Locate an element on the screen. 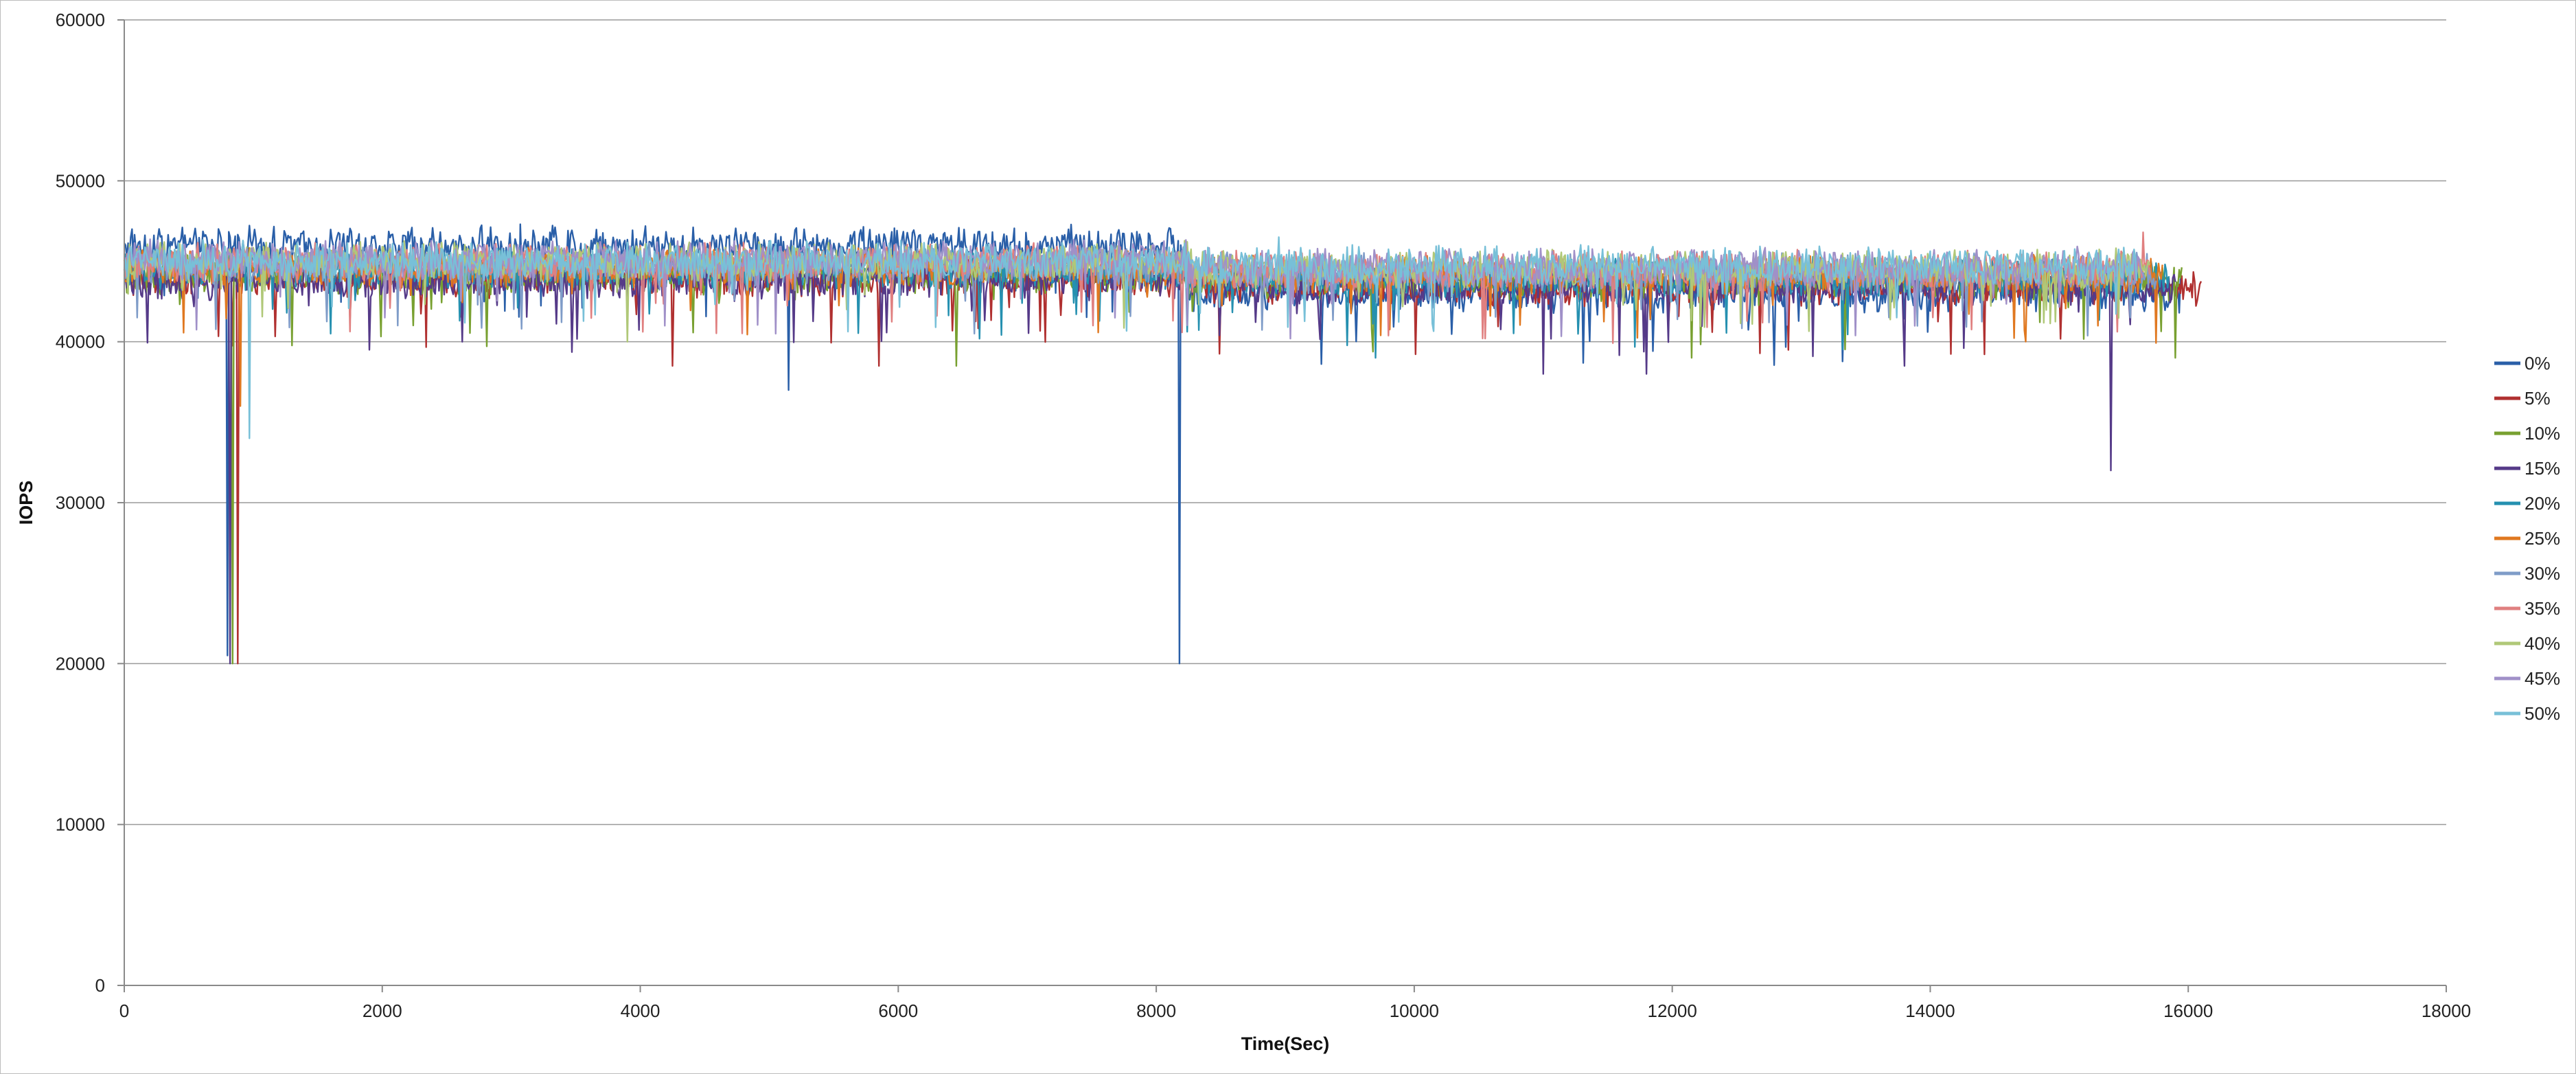 This screenshot has width=2576, height=1074. x-tick-label-4000: 4000 is located at coordinates (640, 1011).